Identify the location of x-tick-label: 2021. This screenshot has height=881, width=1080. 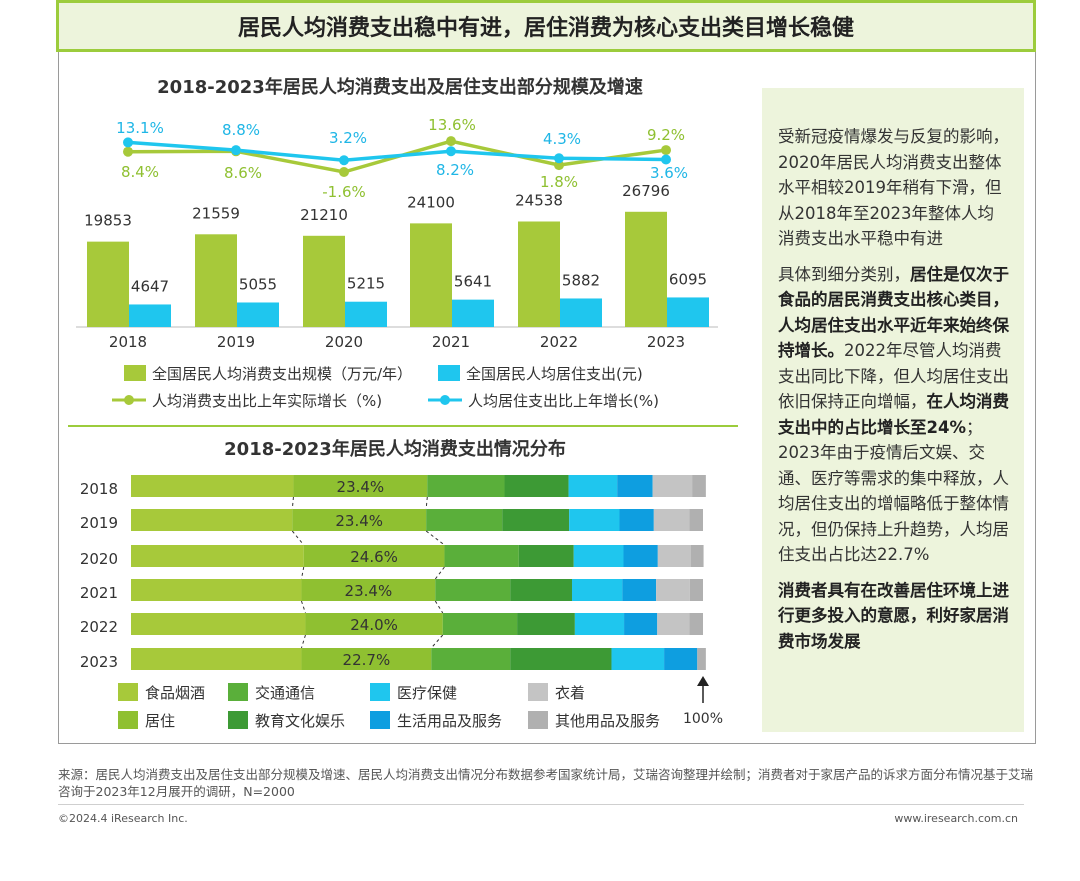
(451, 342).